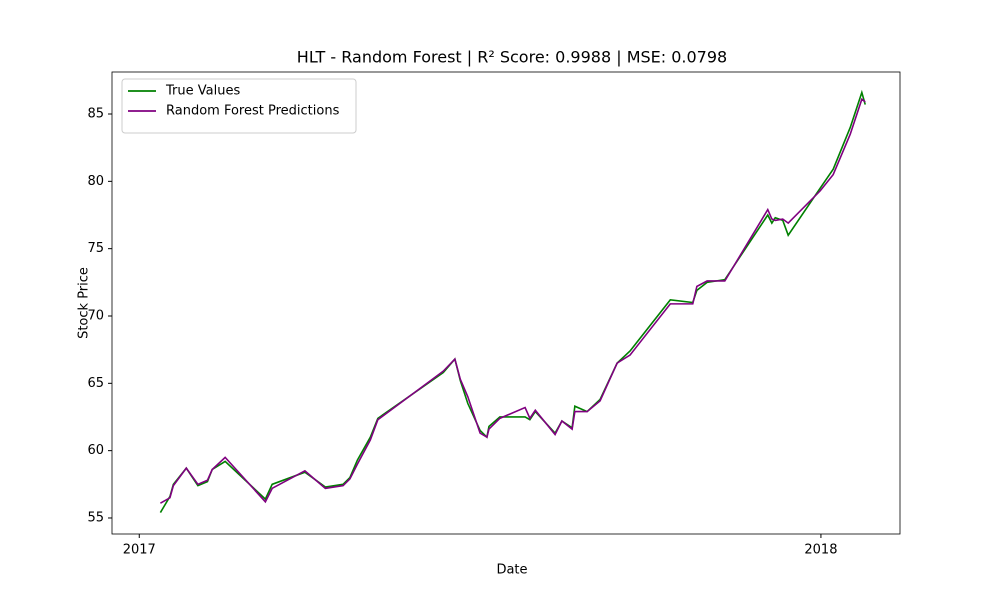 This screenshot has height=600, width=1000. I want to click on y-axis-label: Stock Price, so click(84, 303).